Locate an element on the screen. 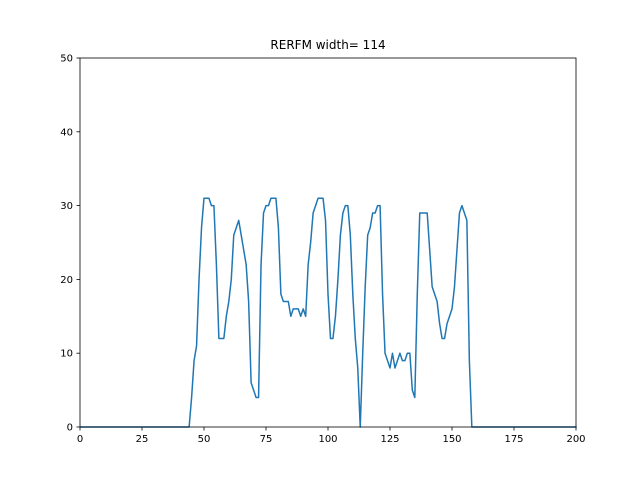 The height and width of the screenshot is (480, 640). x-tick-label: 0 is located at coordinates (80, 439).